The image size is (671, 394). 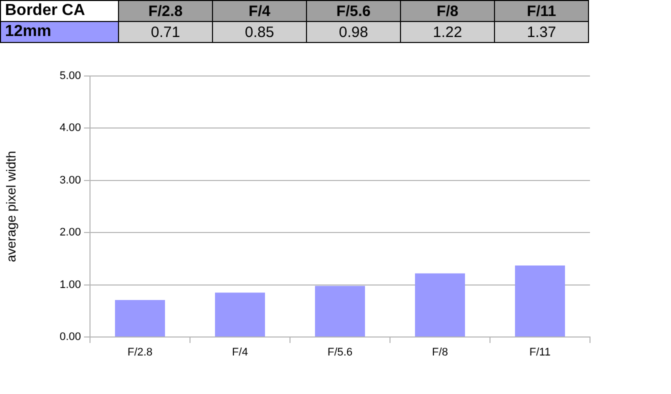 I want to click on chart-title: Border CA, so click(x=59, y=11).